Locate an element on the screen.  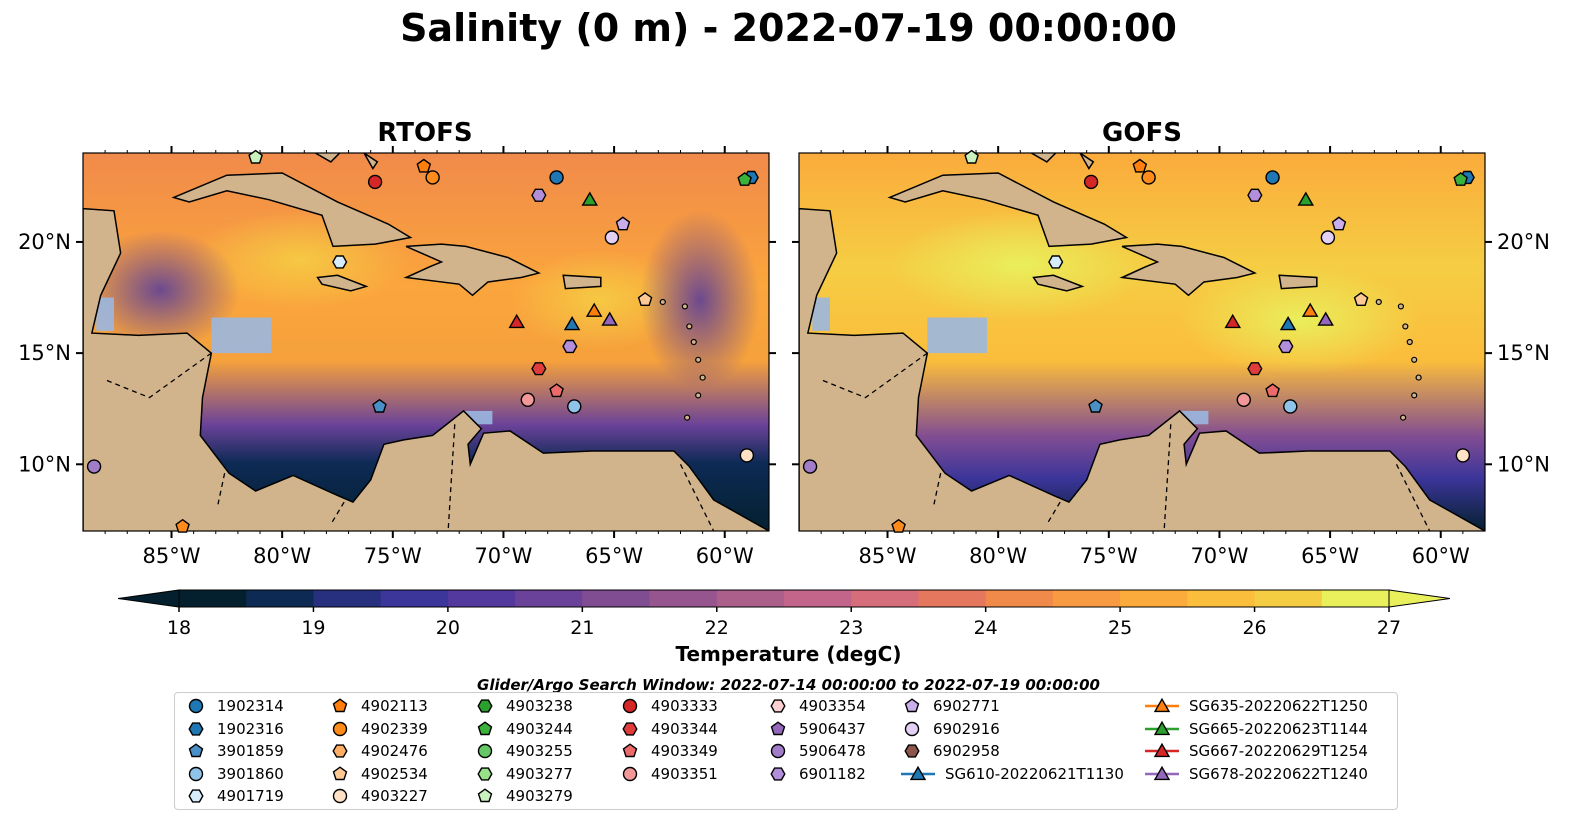
legend-item: 4903238 is located at coordinates (522, 706).